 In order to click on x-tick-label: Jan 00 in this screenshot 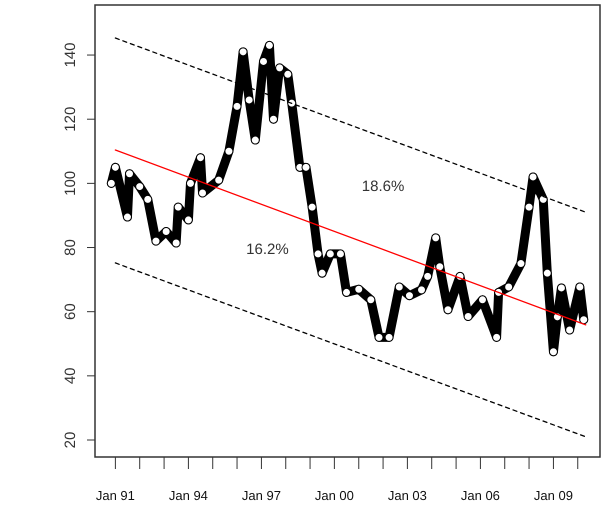, I will do `click(334, 495)`.